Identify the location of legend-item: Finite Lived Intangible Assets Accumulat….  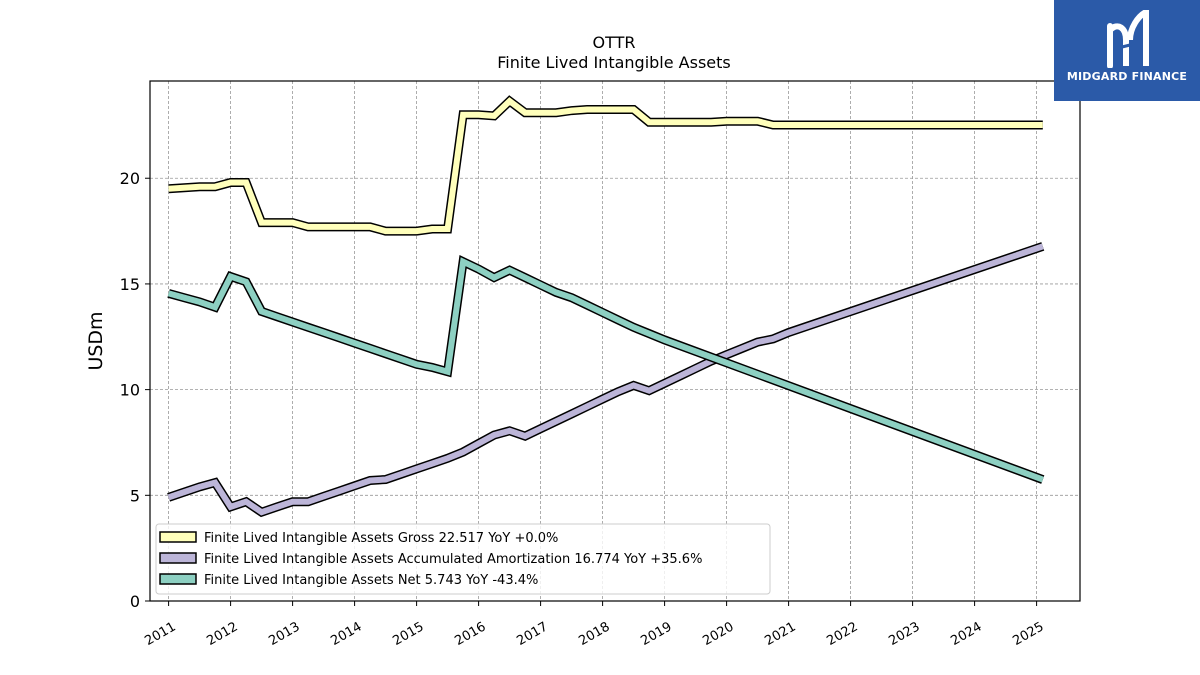
(430, 559).